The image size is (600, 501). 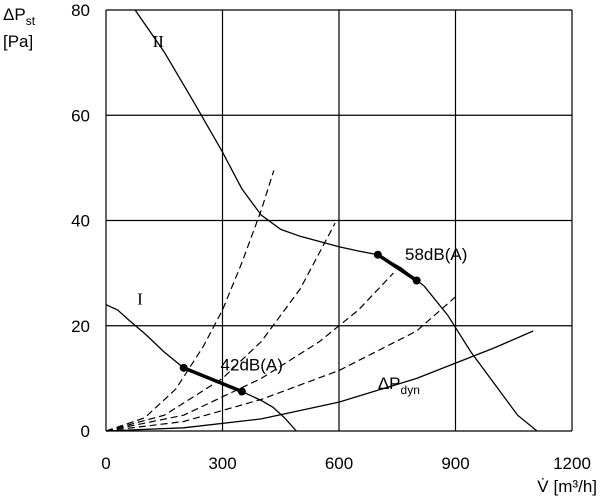 What do you see at coordinates (222, 463) in the screenshot?
I see `x-tick-label: 300` at bounding box center [222, 463].